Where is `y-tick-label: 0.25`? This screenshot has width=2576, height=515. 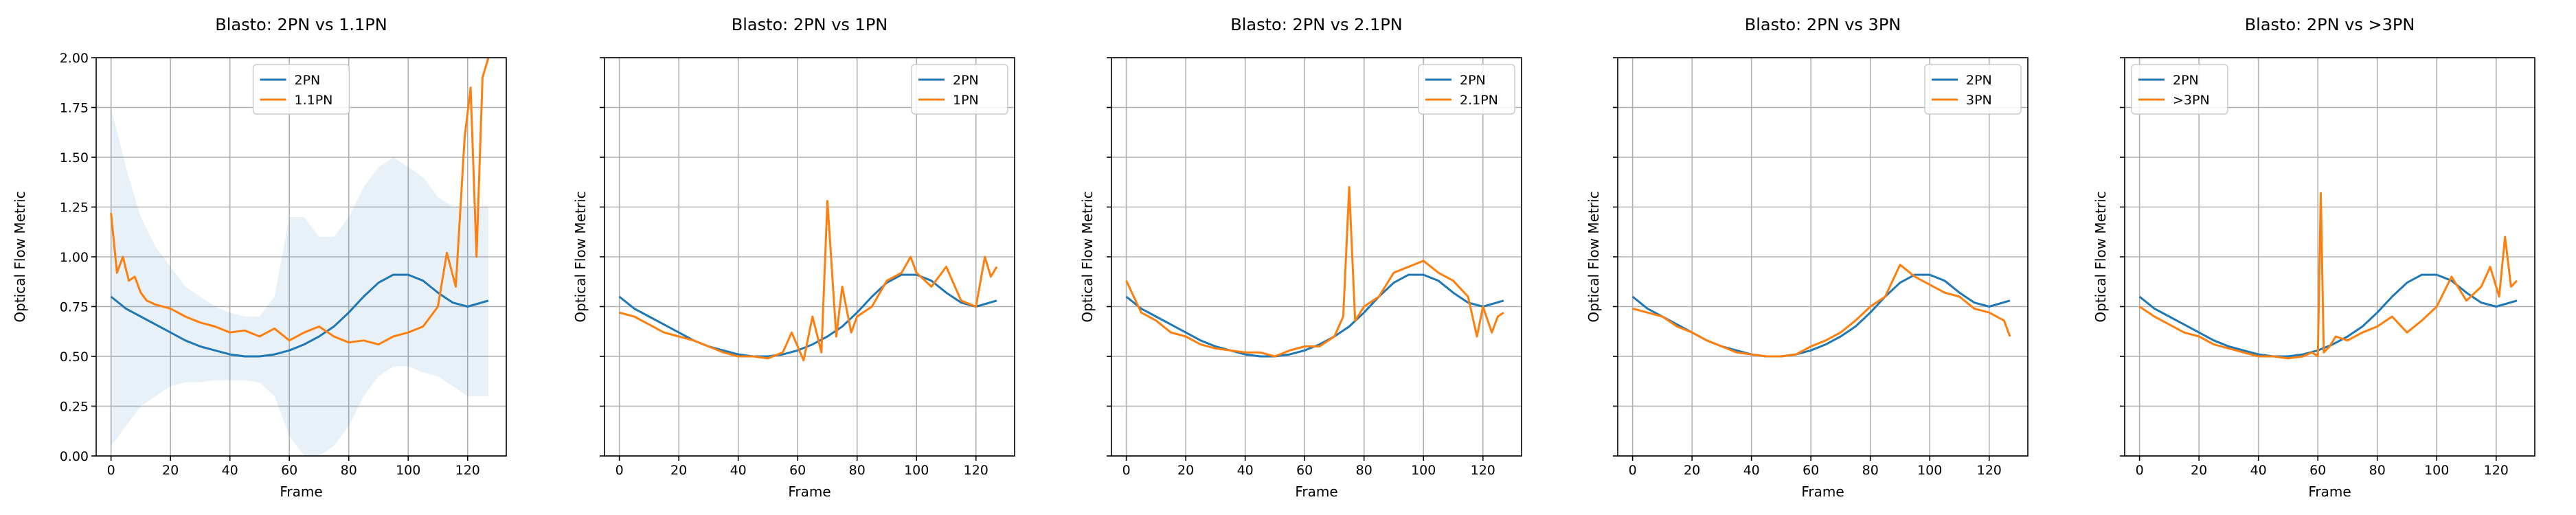
y-tick-label: 0.25 is located at coordinates (74, 407).